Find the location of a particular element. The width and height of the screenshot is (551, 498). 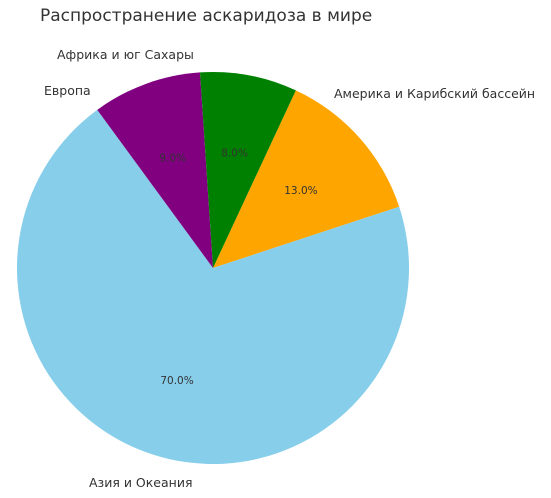

slice-category-label: Европа is located at coordinates (67, 90).